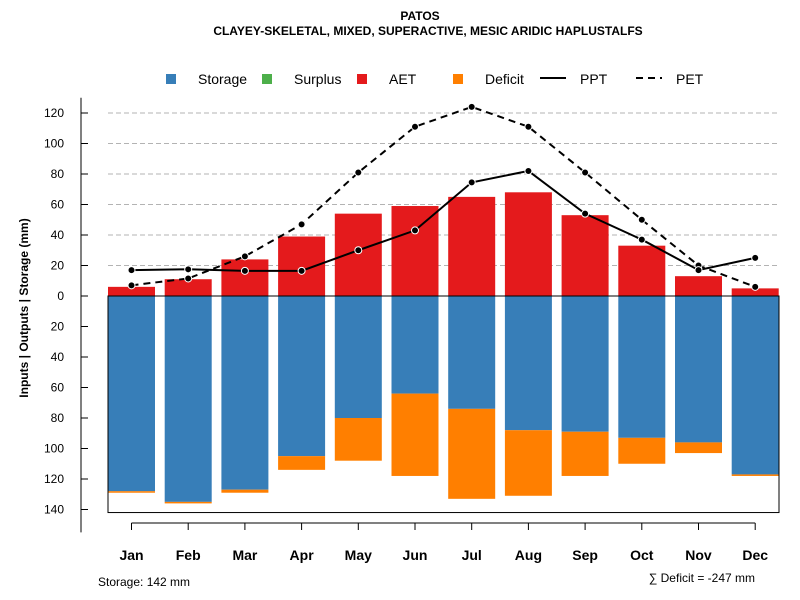 The image size is (800, 600). I want to click on bar-aet-may, so click(358, 254).